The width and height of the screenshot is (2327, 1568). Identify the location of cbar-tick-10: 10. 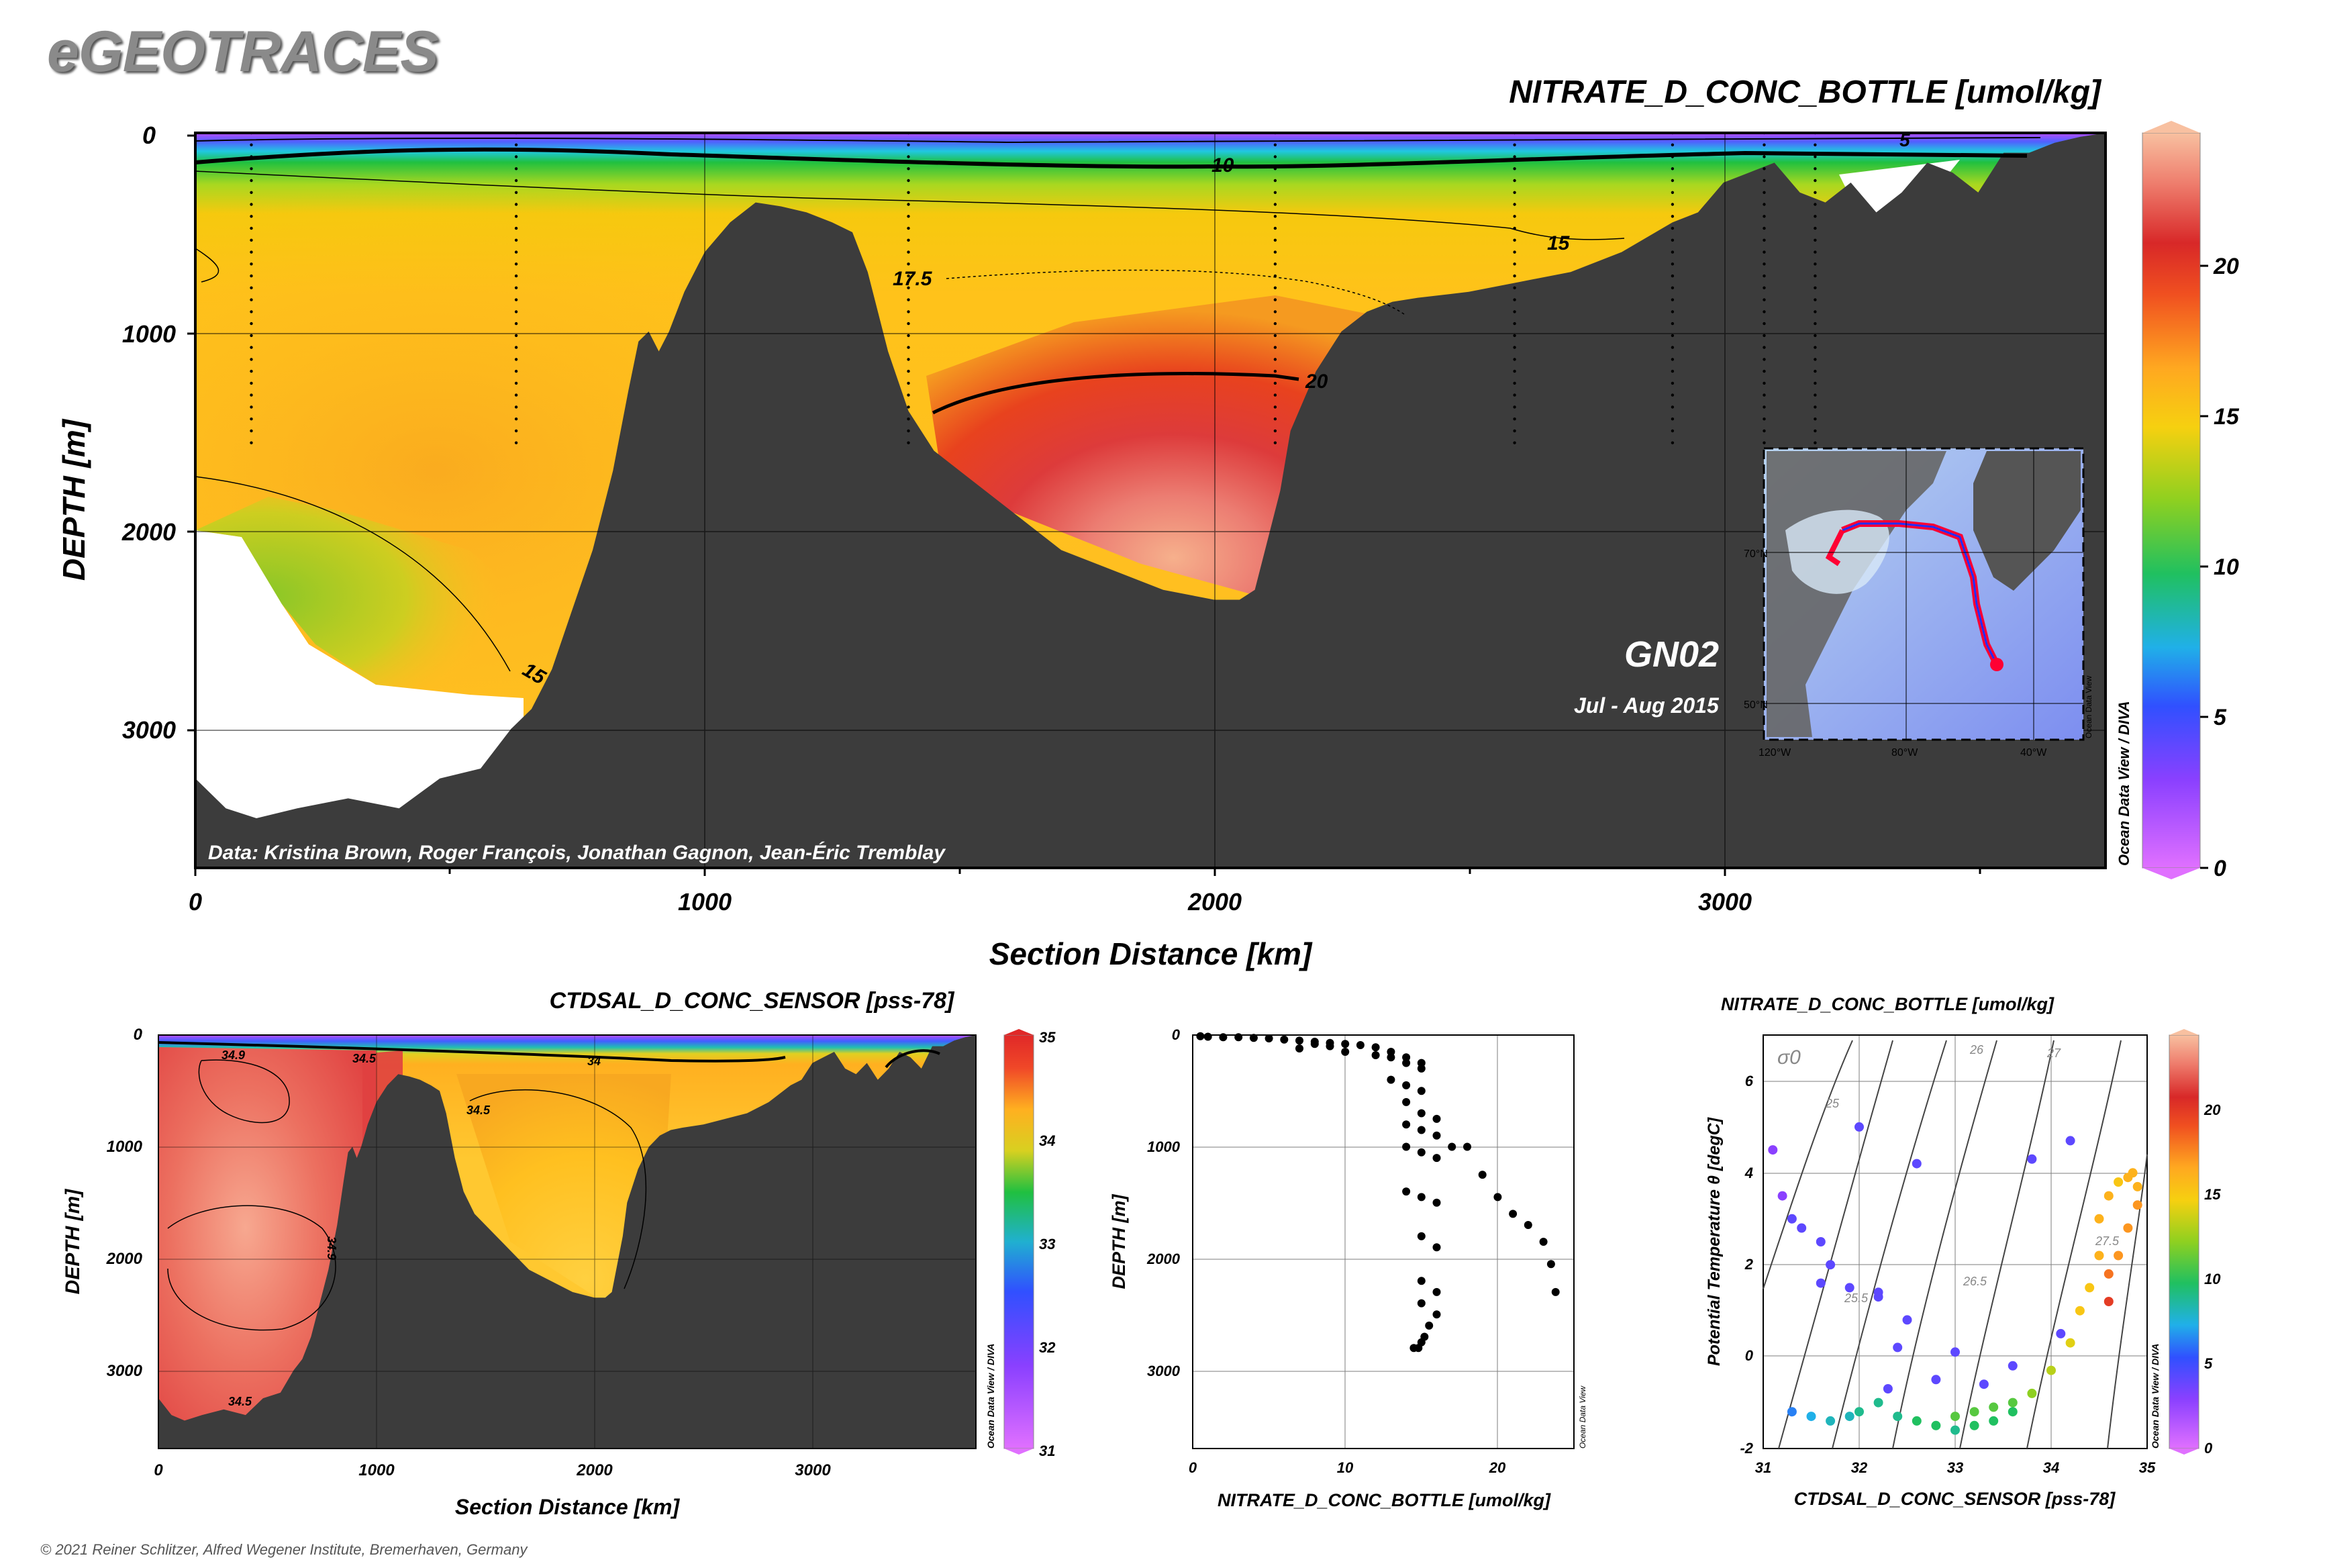
(2226, 567).